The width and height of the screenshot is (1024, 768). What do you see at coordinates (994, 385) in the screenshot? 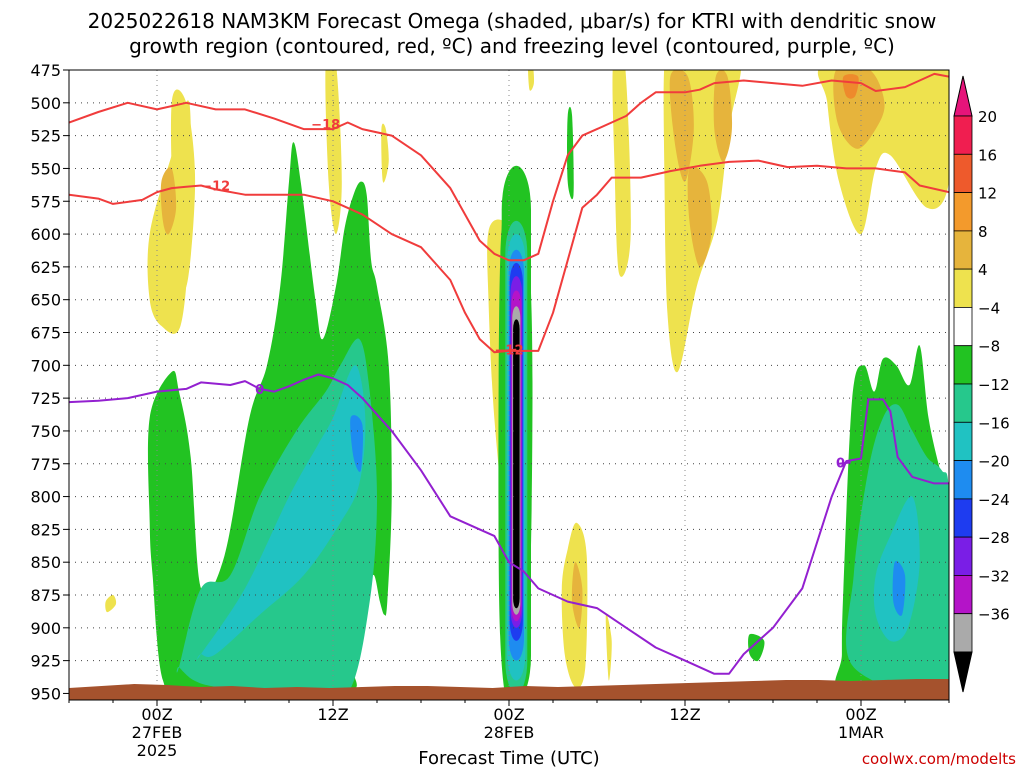
I see `colorbar-label: −12` at bounding box center [994, 385].